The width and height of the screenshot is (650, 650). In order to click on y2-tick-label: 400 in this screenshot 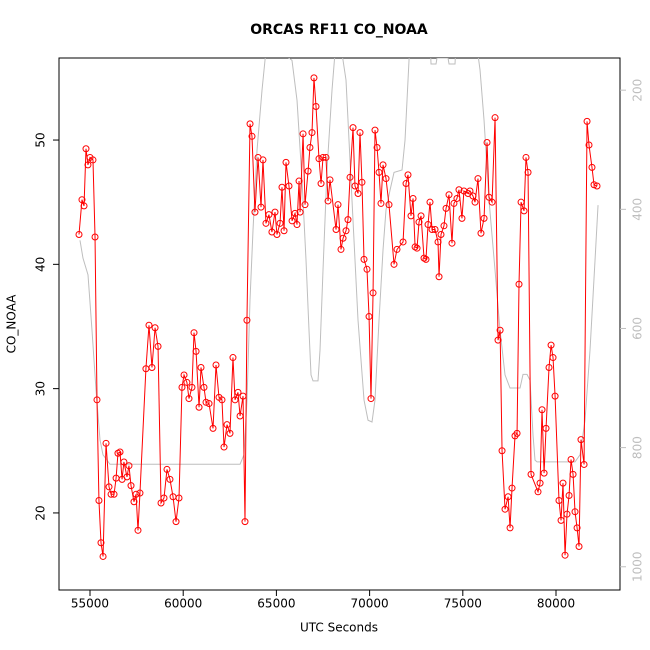, I will do `click(638, 209)`.